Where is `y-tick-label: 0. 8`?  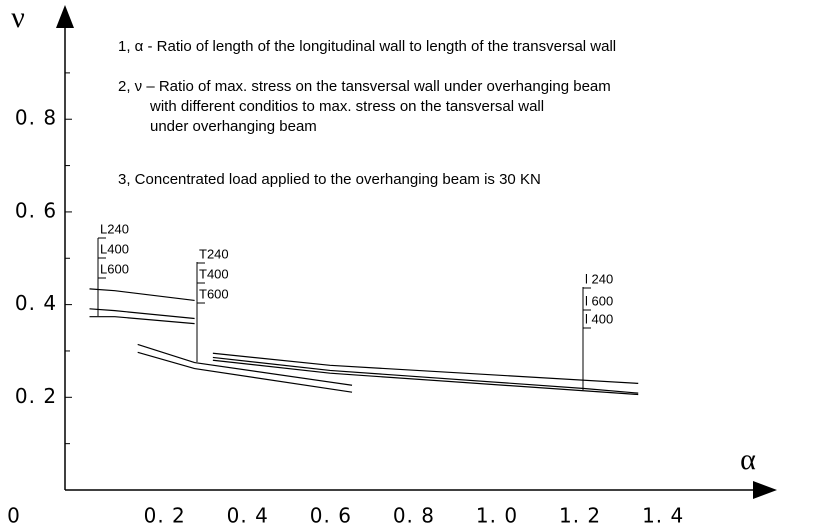
y-tick-label: 0. 8 is located at coordinates (36, 118).